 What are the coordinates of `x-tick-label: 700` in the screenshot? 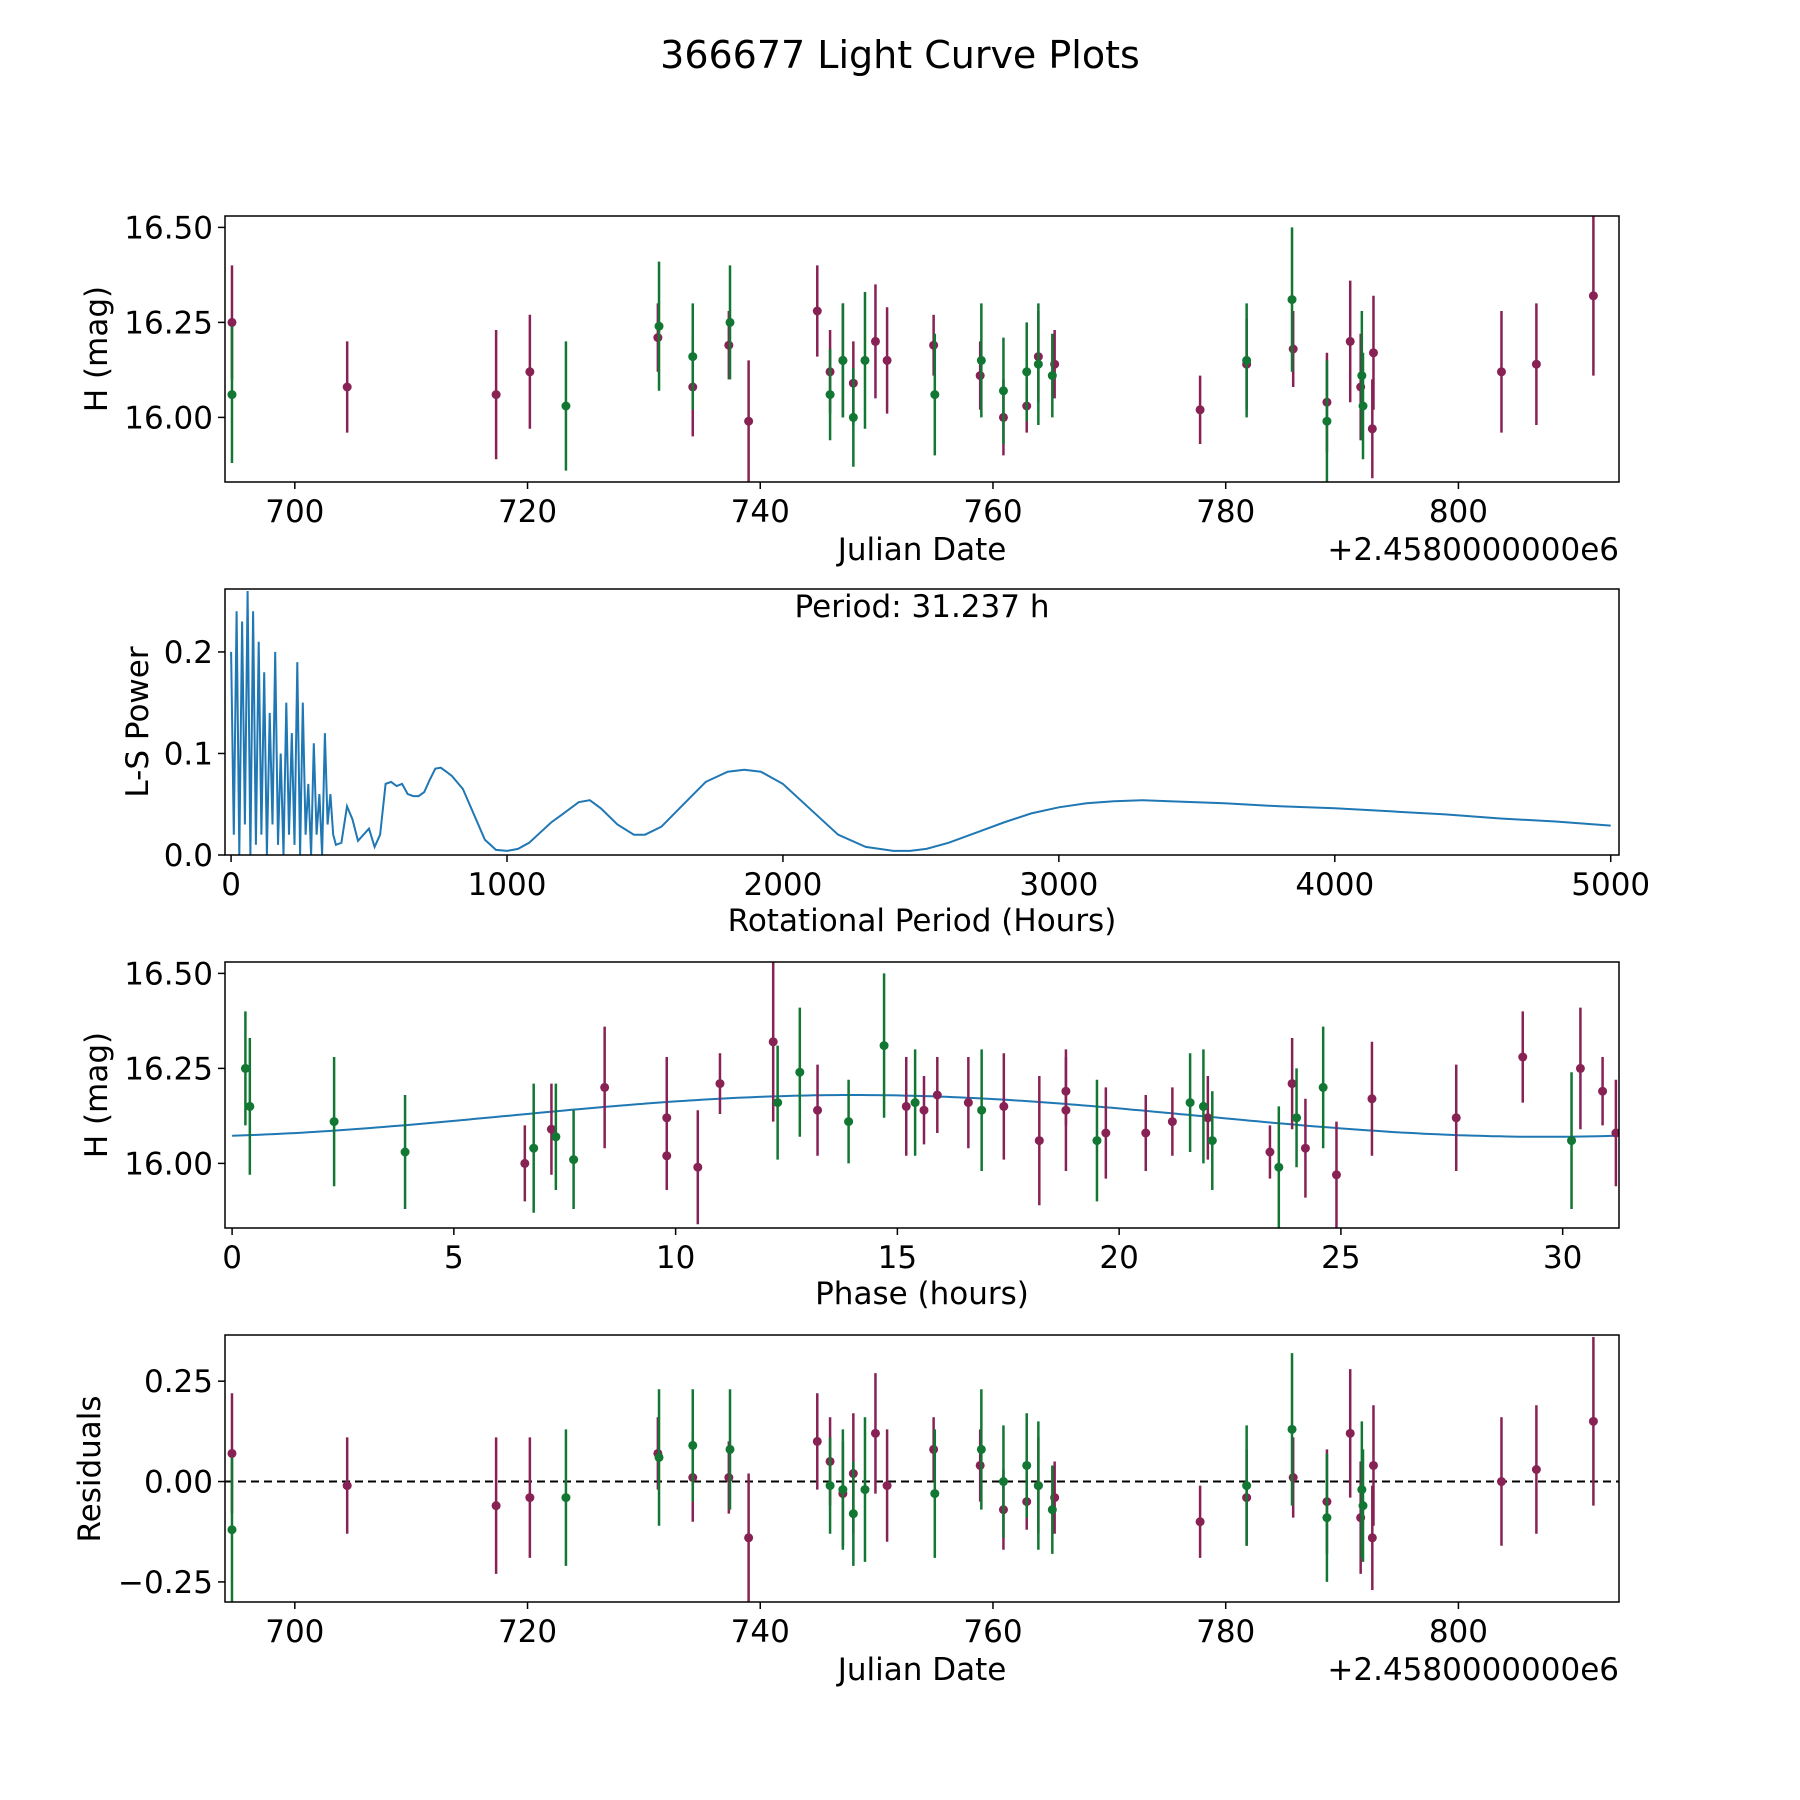 It's located at (294, 512).